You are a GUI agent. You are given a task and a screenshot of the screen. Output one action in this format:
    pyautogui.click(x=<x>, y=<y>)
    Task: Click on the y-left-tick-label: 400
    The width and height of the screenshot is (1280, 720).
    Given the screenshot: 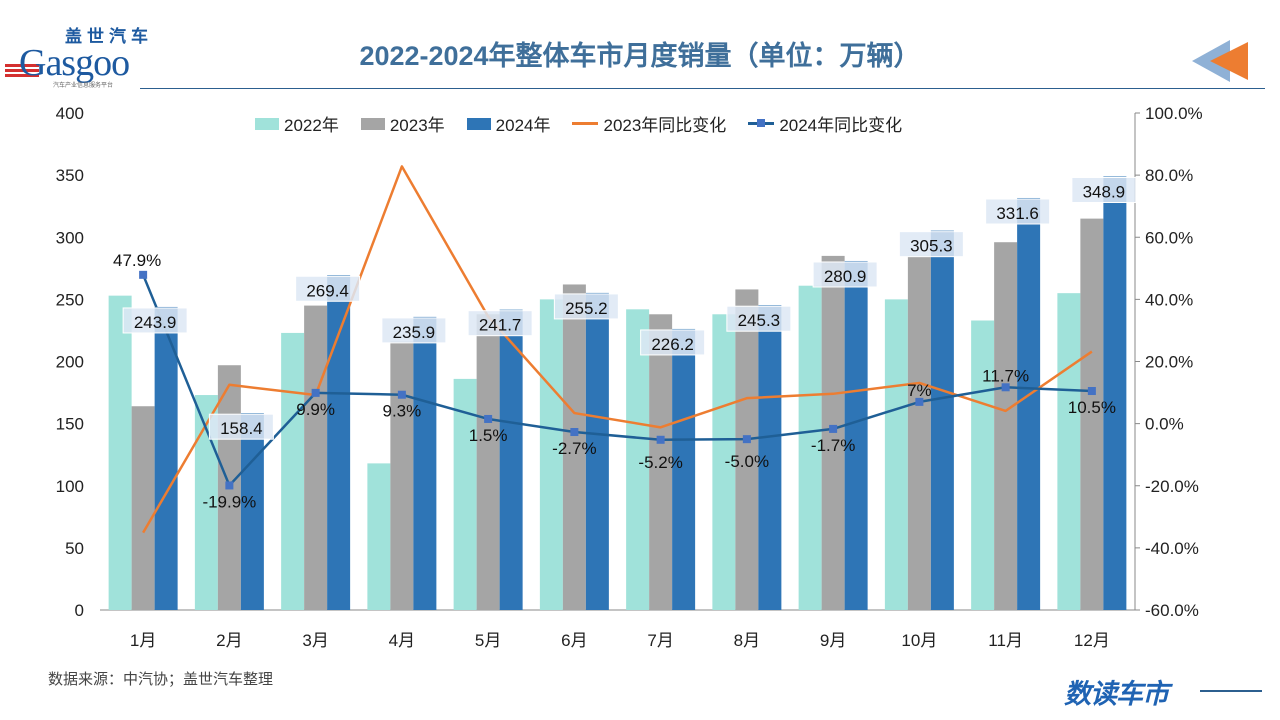 What is the action you would take?
    pyautogui.click(x=70, y=113)
    